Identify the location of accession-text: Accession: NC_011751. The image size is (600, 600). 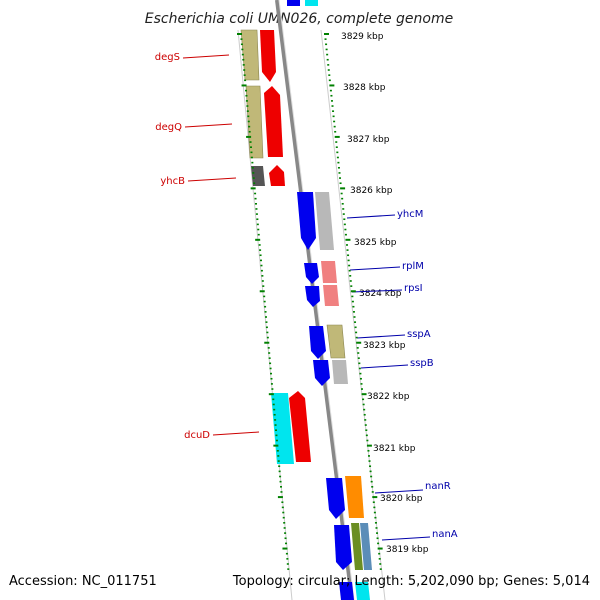
(83, 581).